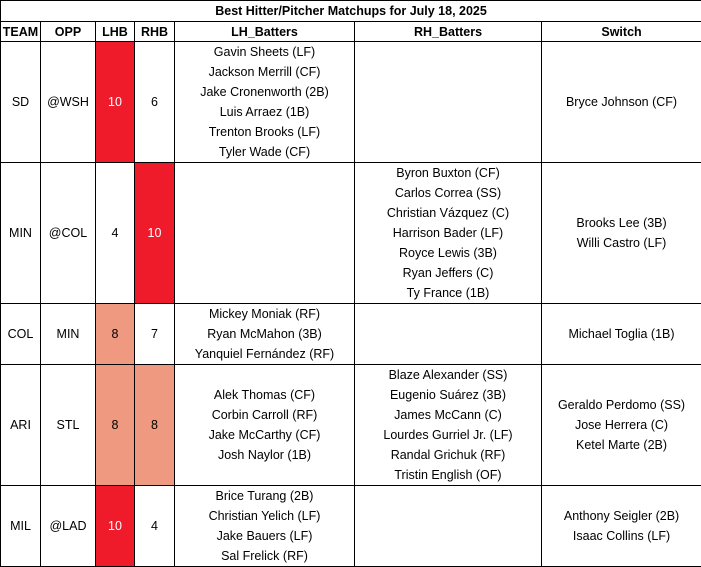 The width and height of the screenshot is (701, 567). What do you see at coordinates (264, 132) in the screenshot?
I see `player-name: Trenton Brooks (LF)` at bounding box center [264, 132].